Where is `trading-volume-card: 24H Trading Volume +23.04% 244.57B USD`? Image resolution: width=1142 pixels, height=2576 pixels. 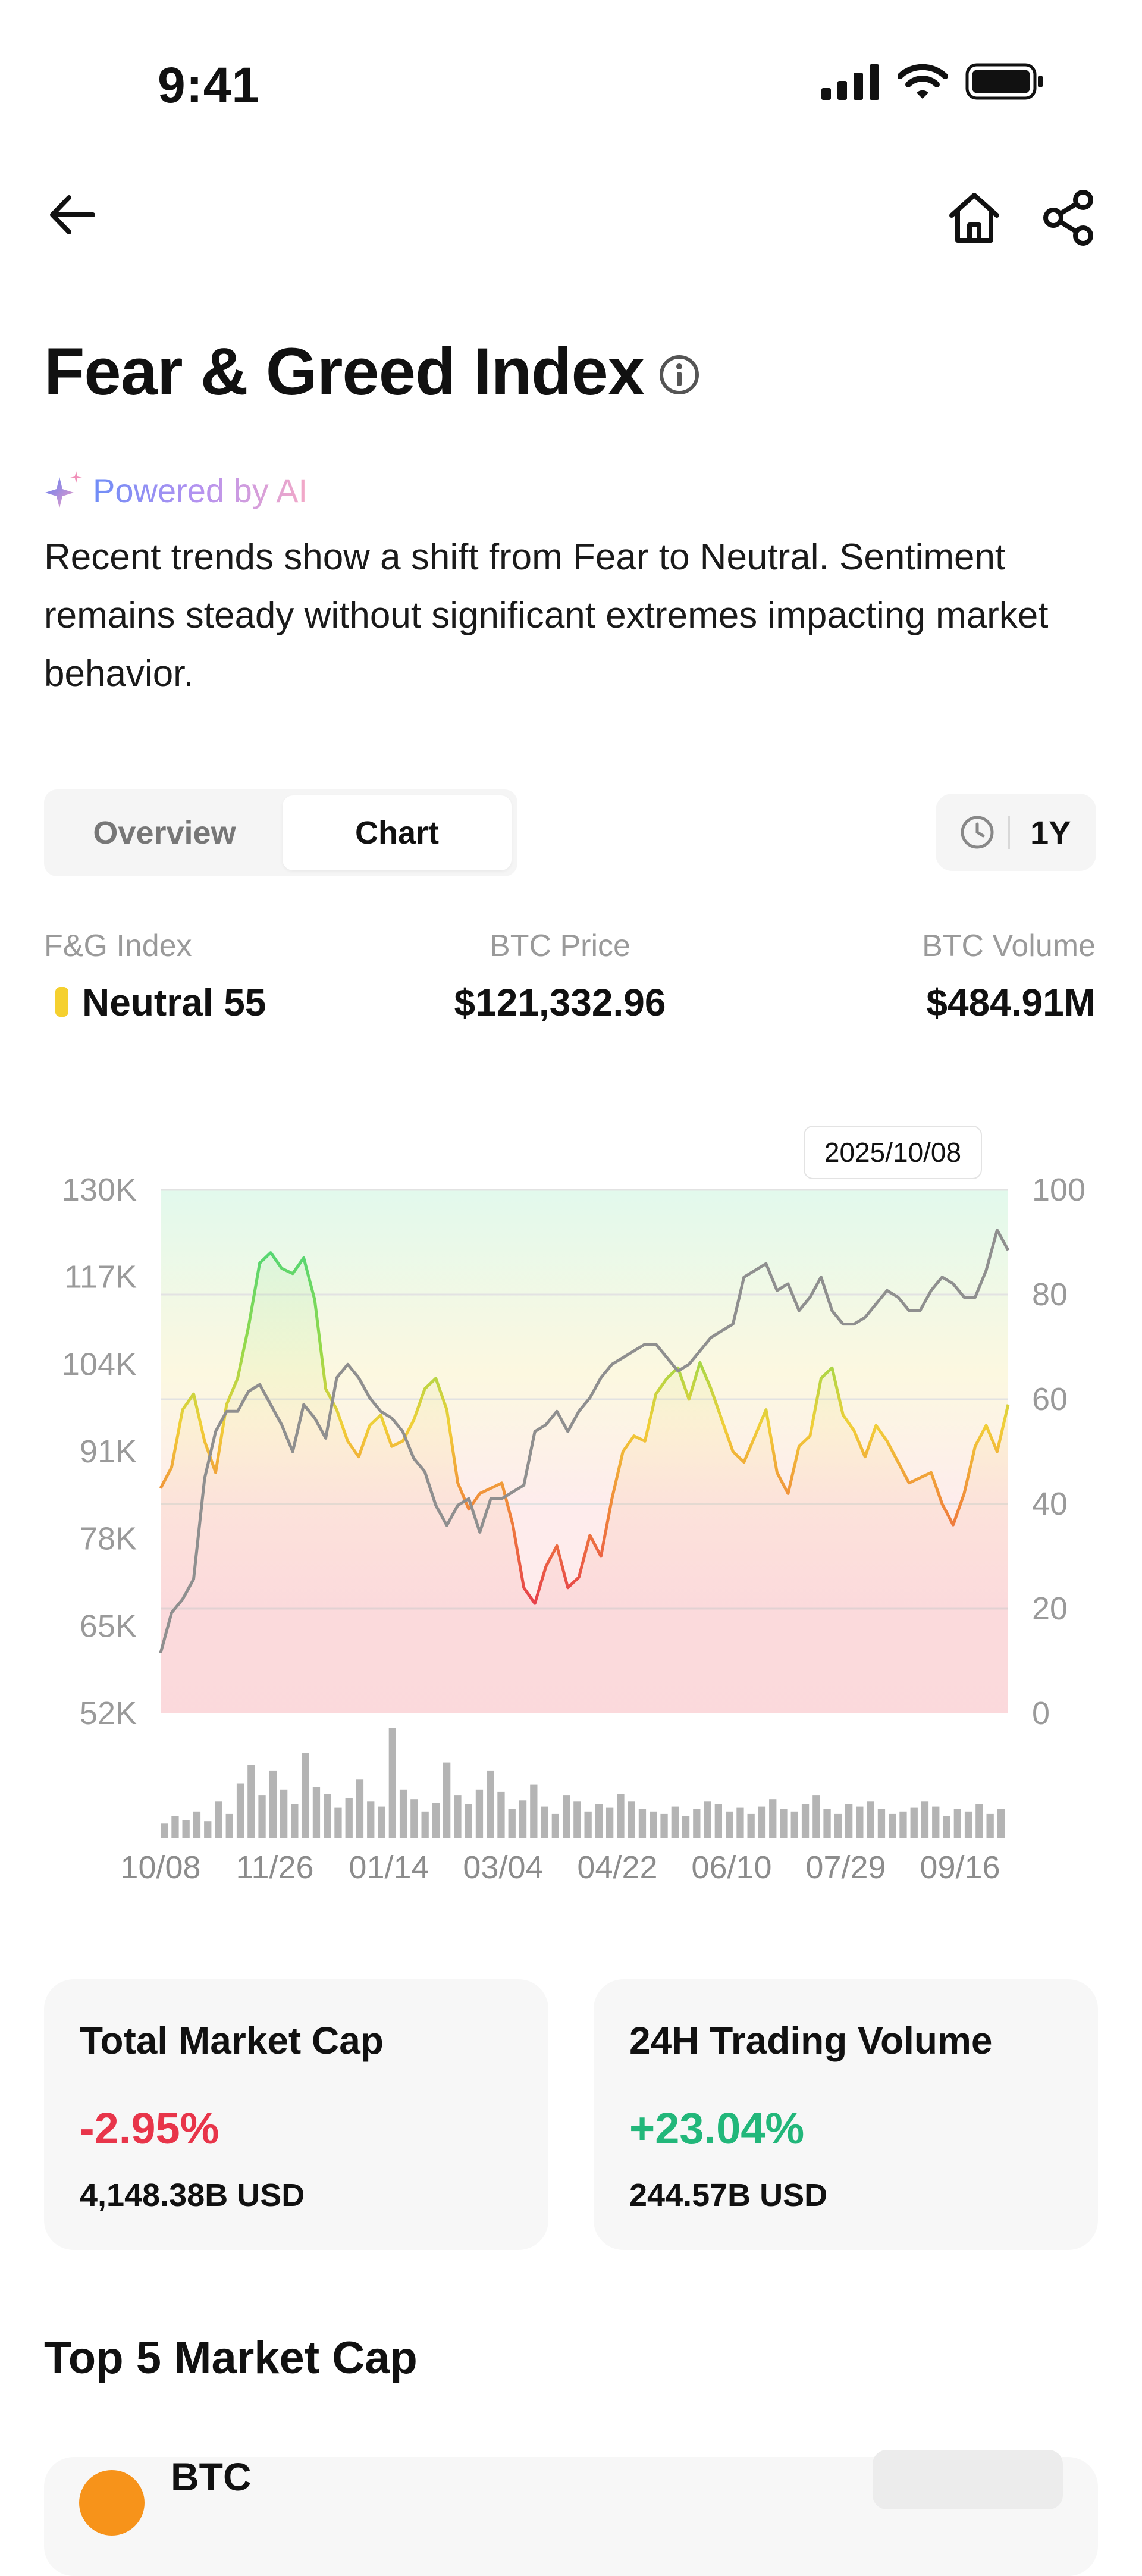 trading-volume-card: 24H Trading Volume +23.04% 244.57B USD is located at coordinates (846, 2115).